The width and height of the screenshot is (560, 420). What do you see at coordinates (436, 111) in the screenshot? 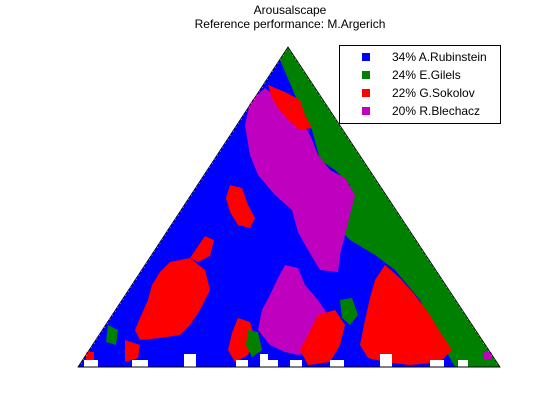
I see `legend-label-blechacz: 20% R.Blechacz` at bounding box center [436, 111].